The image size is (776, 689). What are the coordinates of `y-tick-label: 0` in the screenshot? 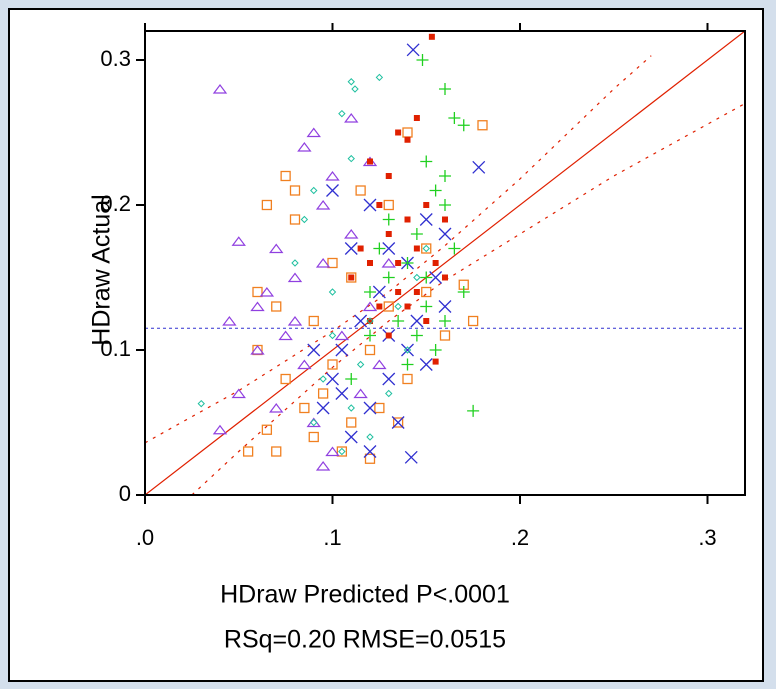 It's located at (125, 493).